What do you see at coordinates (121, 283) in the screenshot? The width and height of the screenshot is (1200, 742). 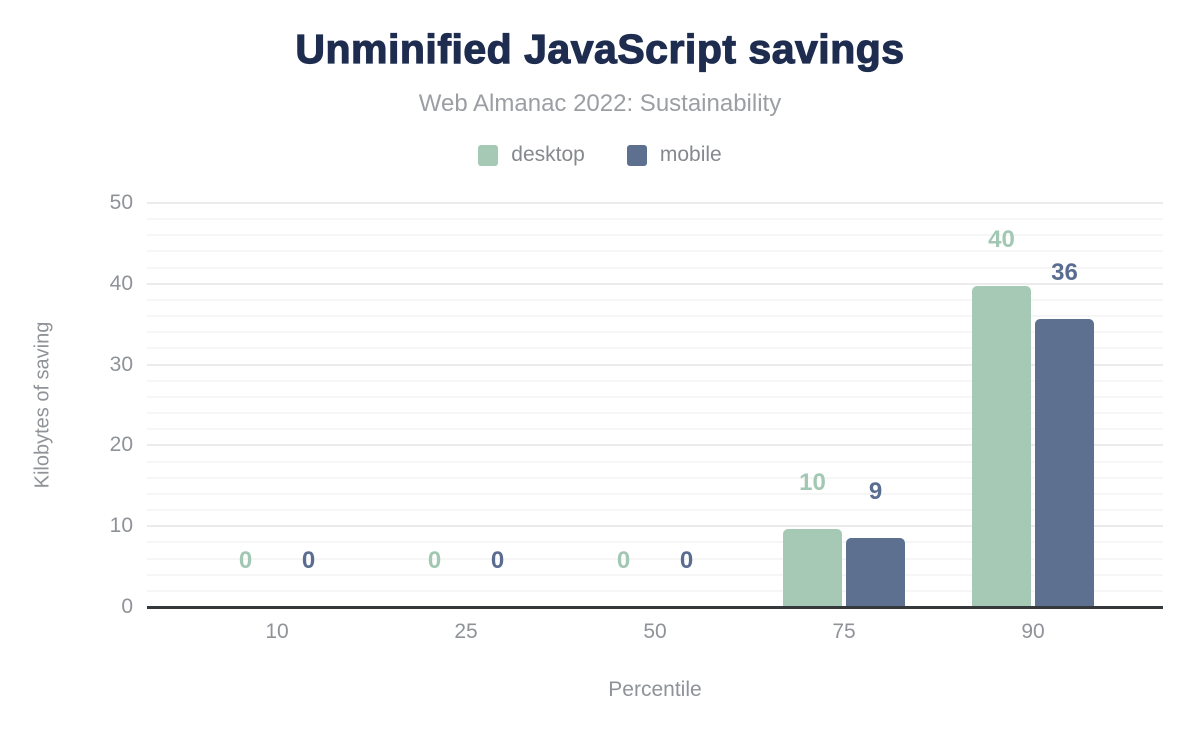 I see `y-tick-label: 40` at bounding box center [121, 283].